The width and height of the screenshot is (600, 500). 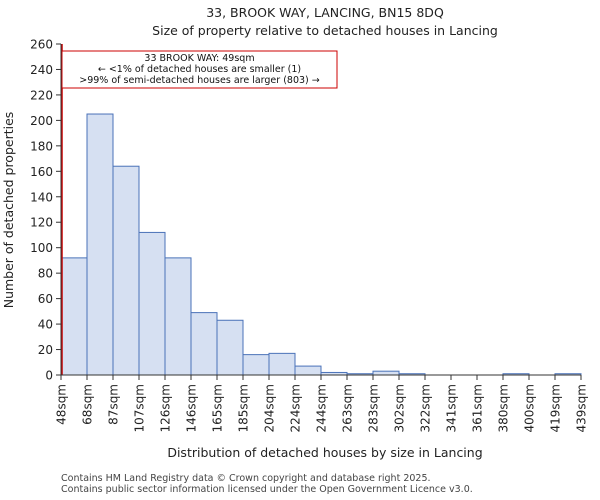 I want to click on bar-165sqm, so click(x=230, y=347).